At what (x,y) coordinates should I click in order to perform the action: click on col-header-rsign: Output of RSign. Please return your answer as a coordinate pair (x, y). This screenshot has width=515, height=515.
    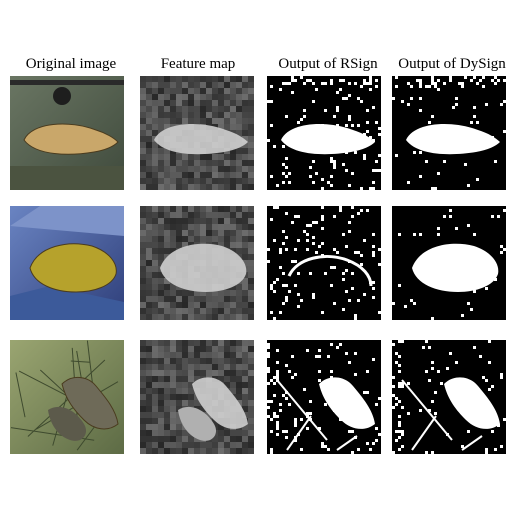
    Looking at the image, I should click on (328, 64).